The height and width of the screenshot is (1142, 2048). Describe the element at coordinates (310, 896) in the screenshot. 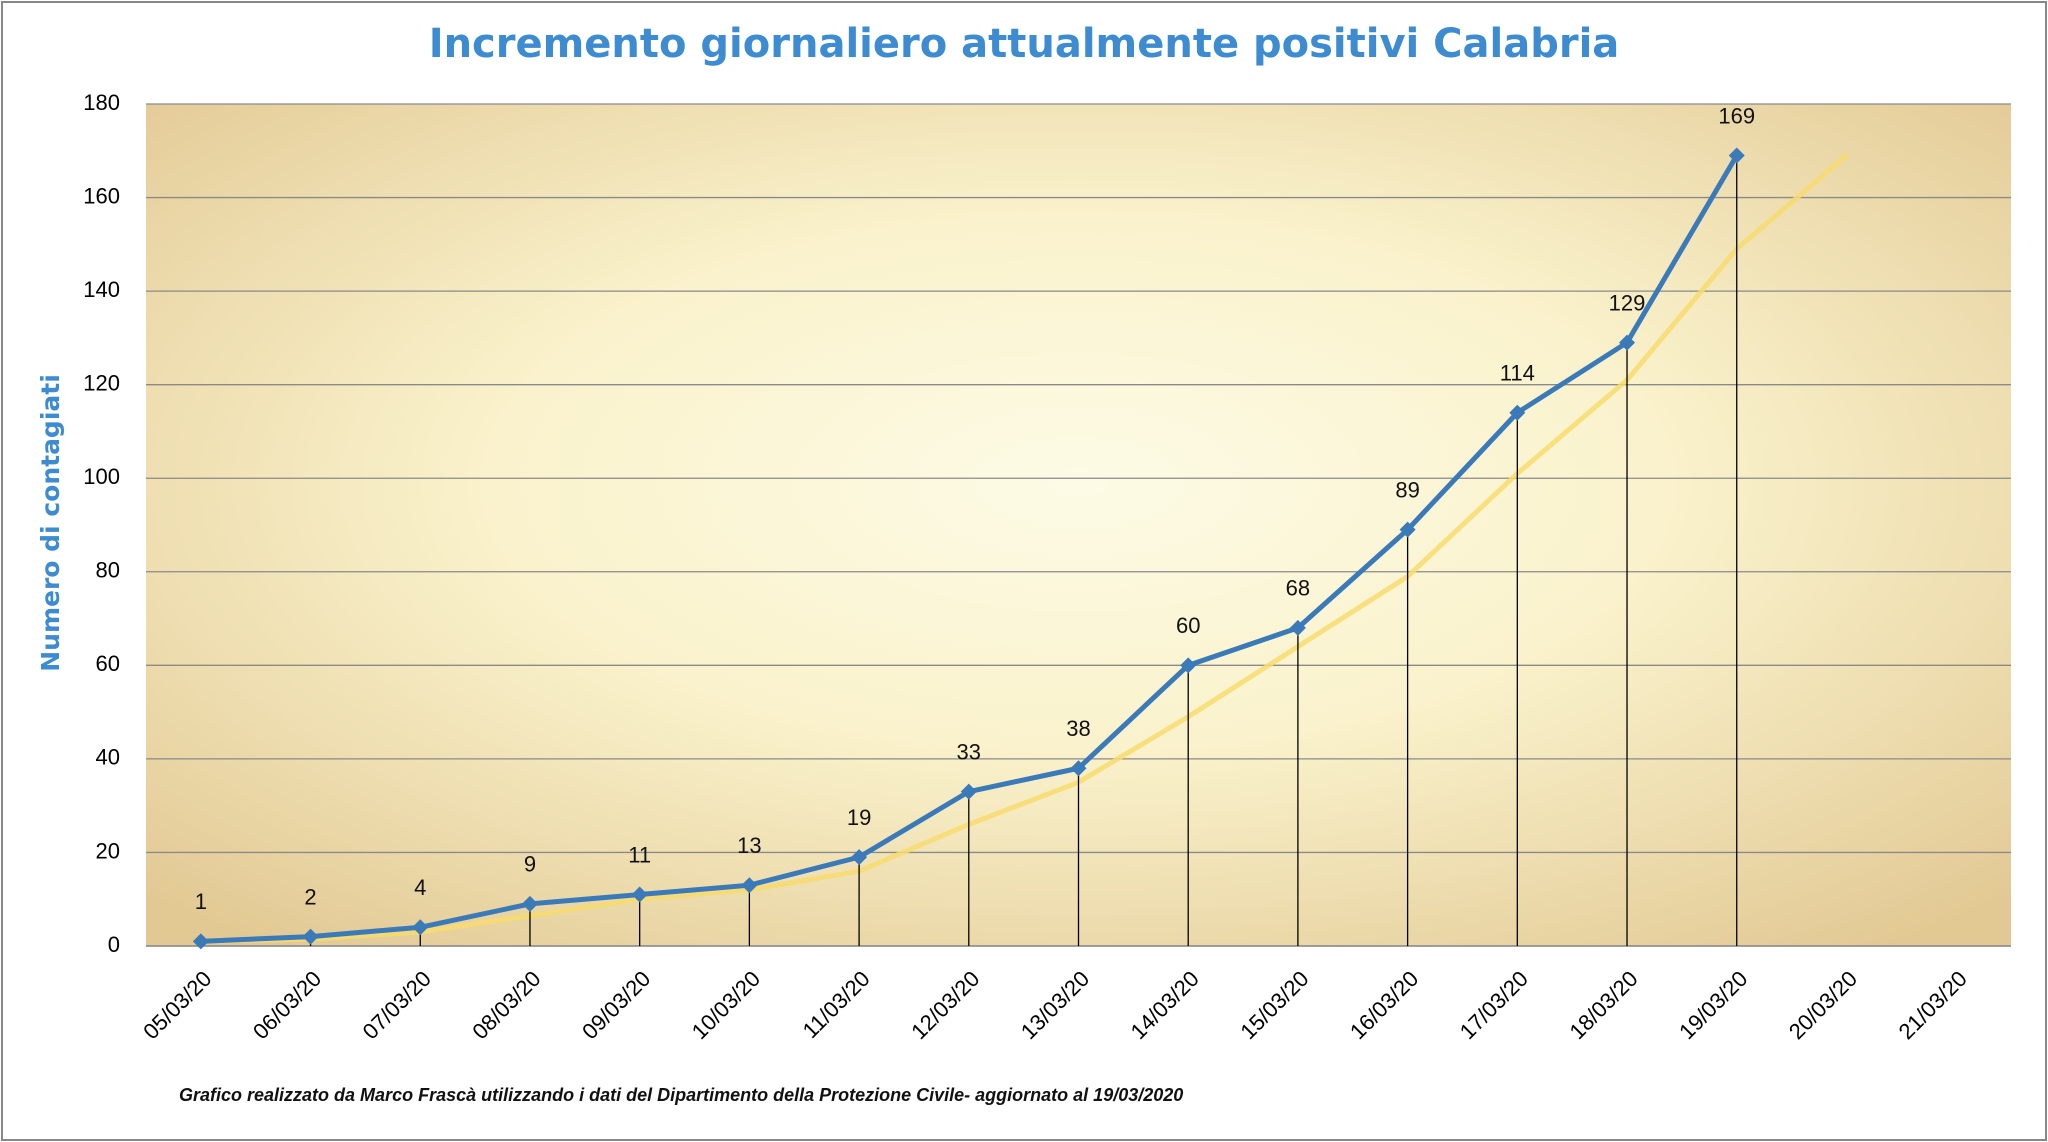

I see `data-label: 2` at that location.